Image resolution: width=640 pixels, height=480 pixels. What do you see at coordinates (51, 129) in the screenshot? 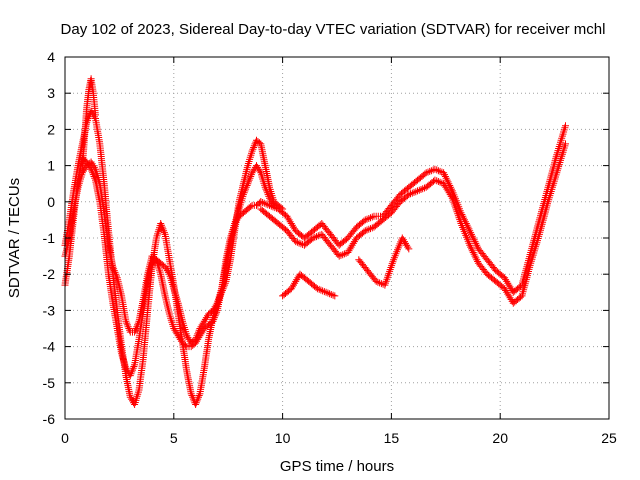
I see `y-tick-label: 2` at bounding box center [51, 129].